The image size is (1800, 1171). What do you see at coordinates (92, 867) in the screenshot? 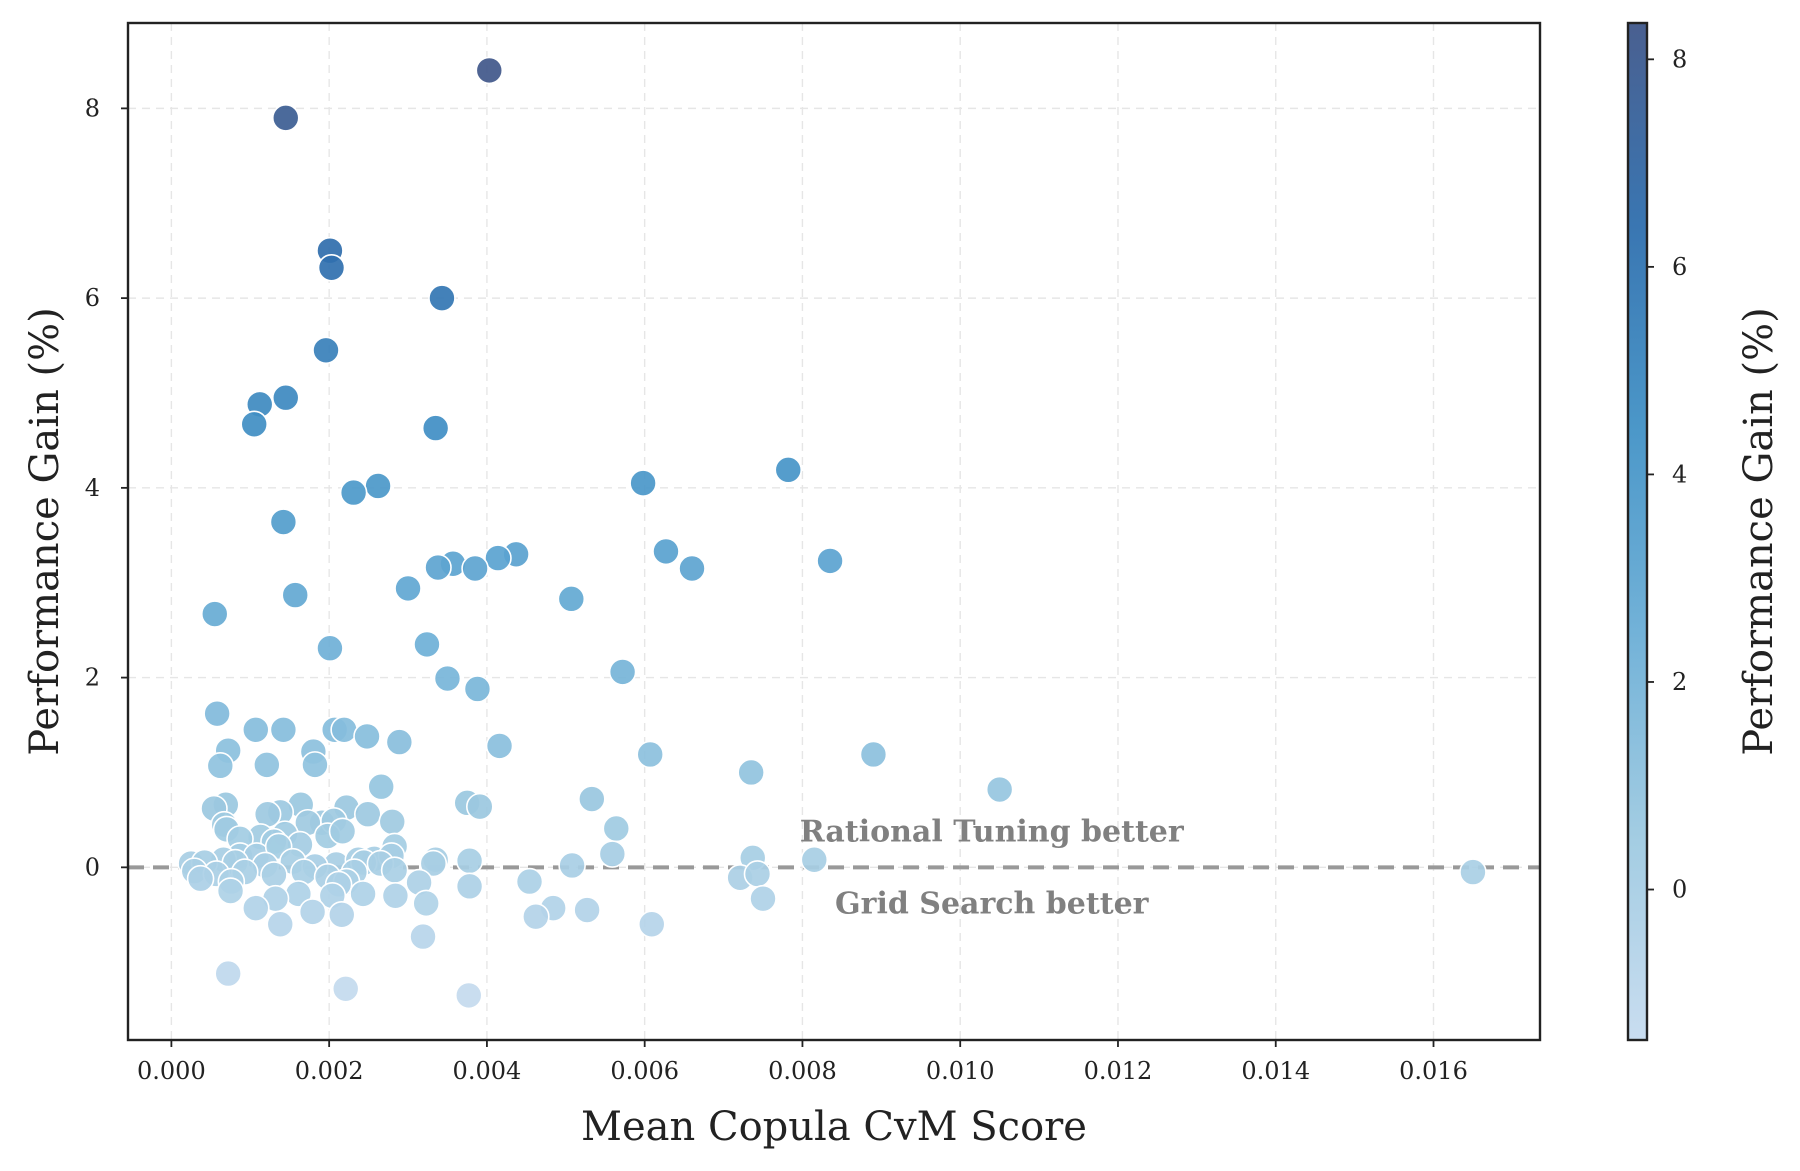
I see `y-tick-label-0: 0` at bounding box center [92, 867].